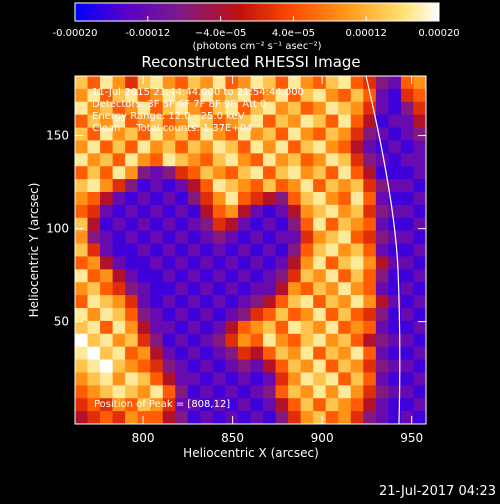  Describe the element at coordinates (198, 92) in the screenshot. I see `annotation-time-range: 11-Jul-2015 21:44:44.000 to 21:54:44.000` at that location.